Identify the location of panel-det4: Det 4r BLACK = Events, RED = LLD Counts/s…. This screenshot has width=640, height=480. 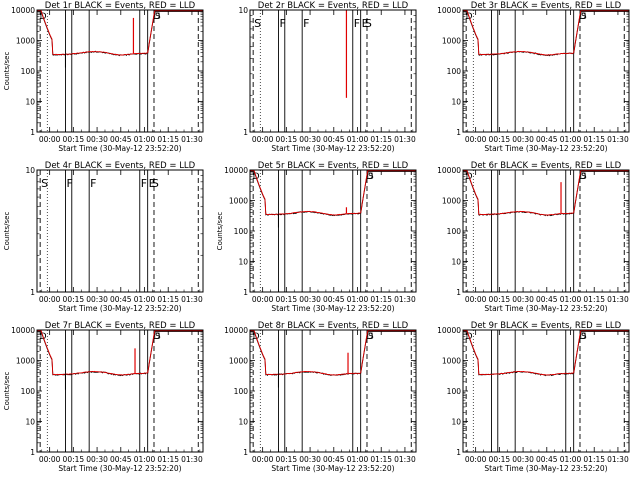
(103, 237).